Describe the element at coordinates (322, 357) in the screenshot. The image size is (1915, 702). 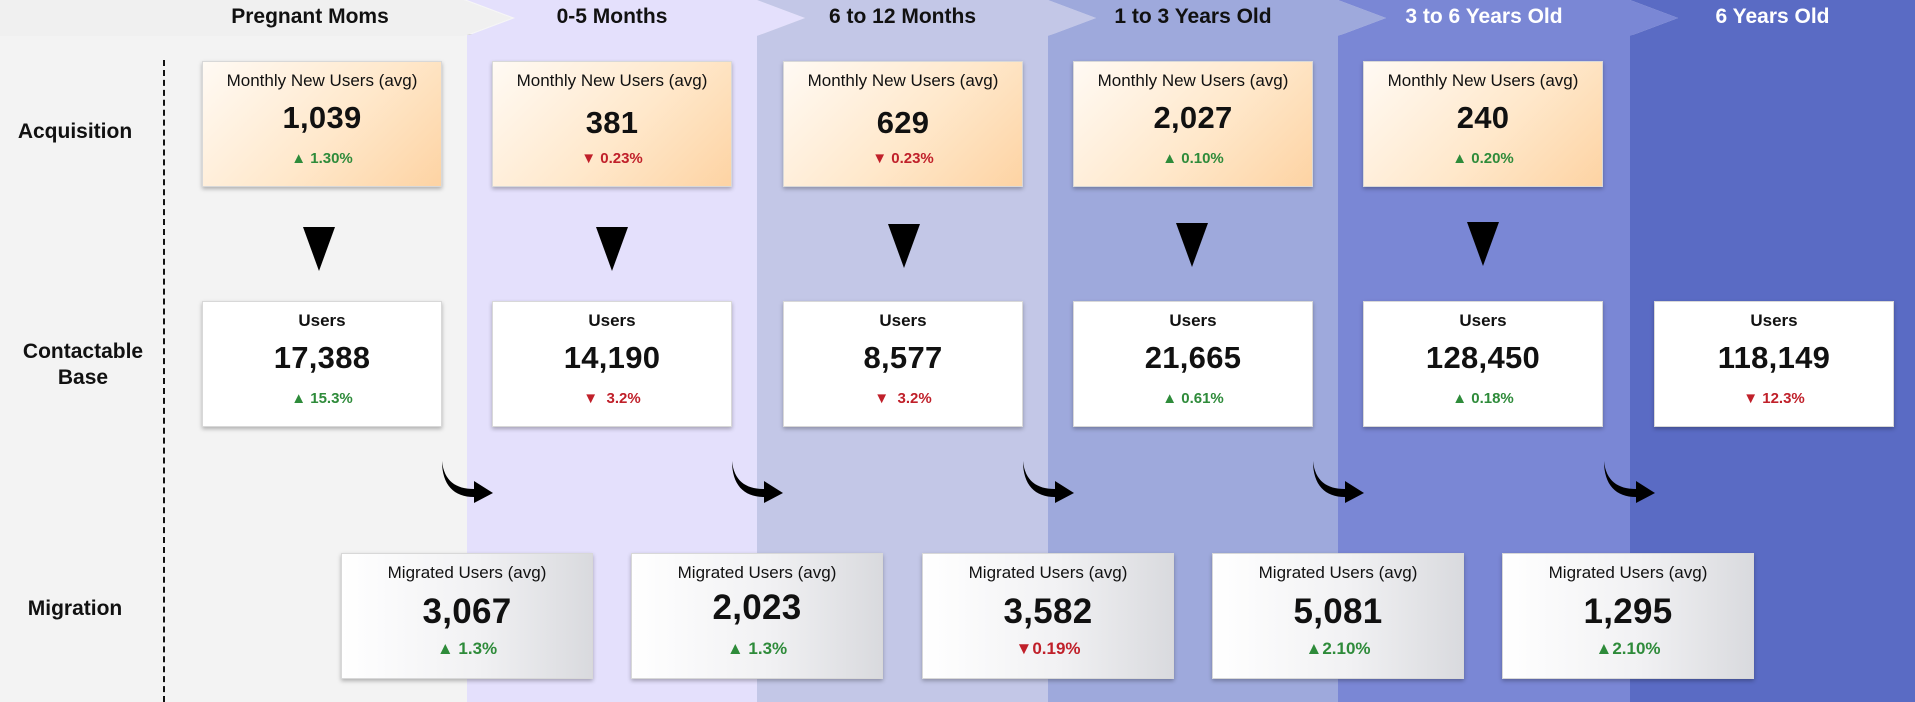
I see `card-value: 17,388` at that location.